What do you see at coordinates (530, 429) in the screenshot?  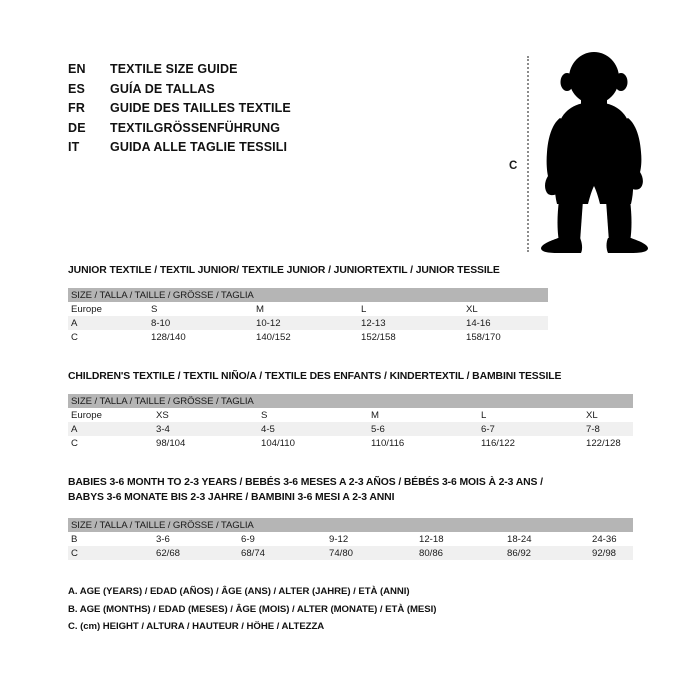 I see `cell-value: 6-7` at bounding box center [530, 429].